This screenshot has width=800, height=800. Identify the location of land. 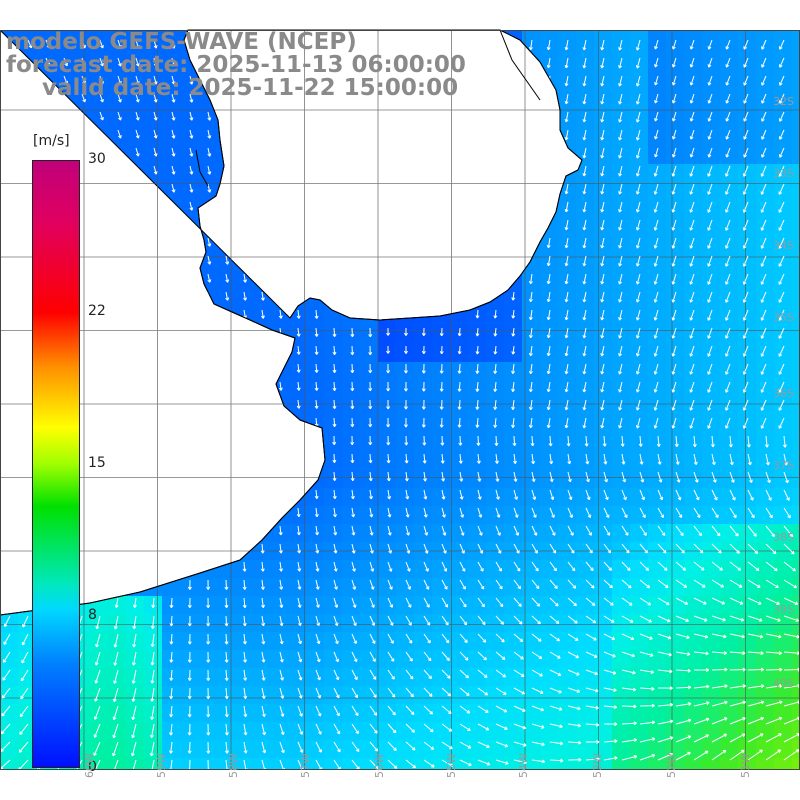
(400, 15).